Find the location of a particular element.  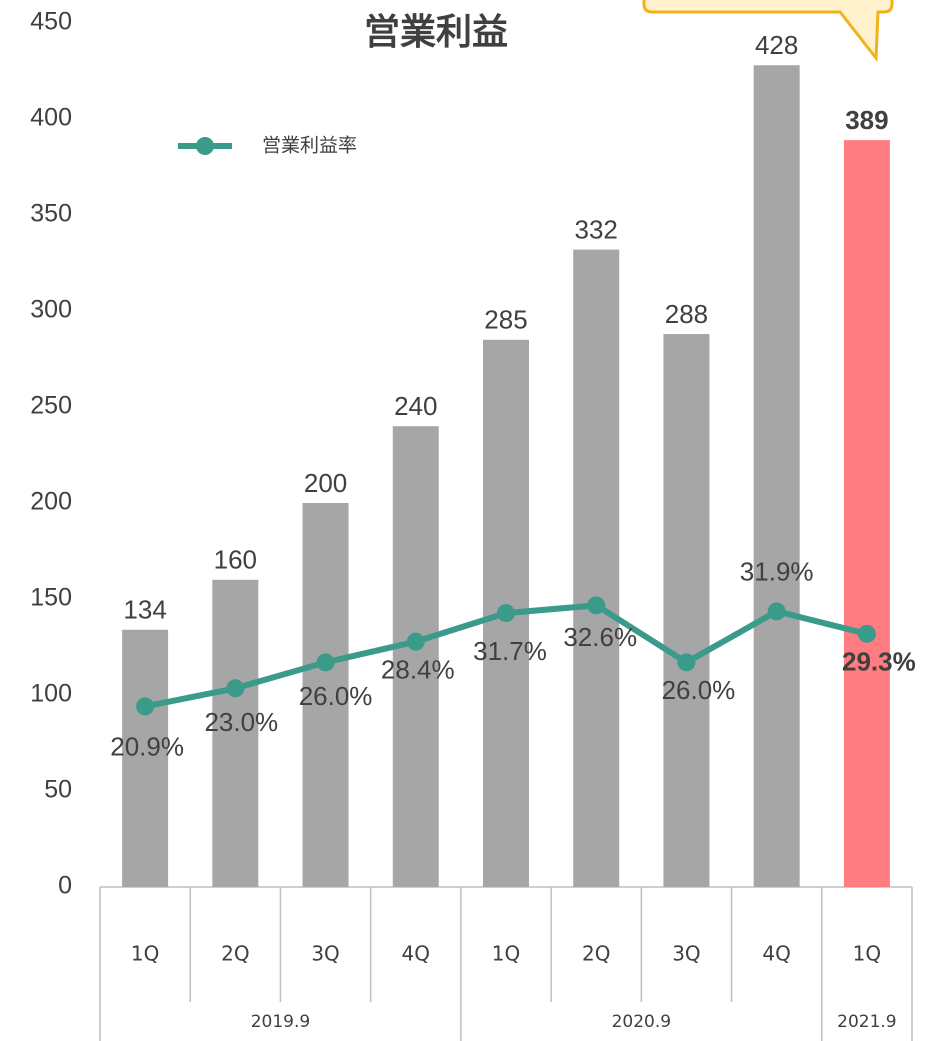

callout is located at coordinates (768, 31).